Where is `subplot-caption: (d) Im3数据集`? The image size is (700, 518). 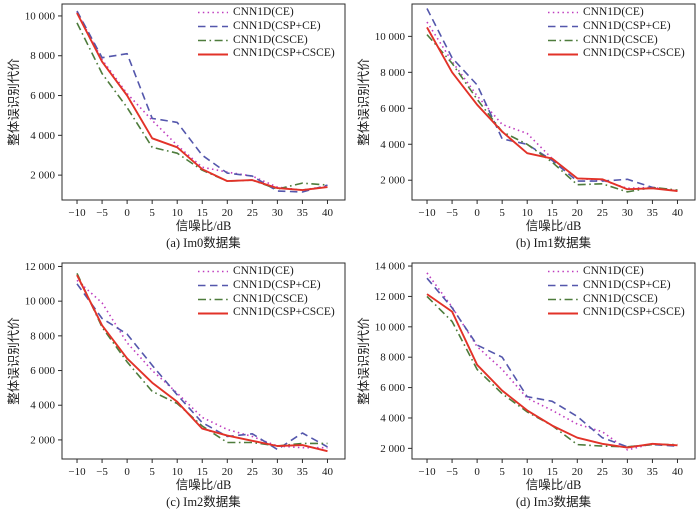
subplot-caption: (d) Im3数据集 is located at coordinates (553, 502).